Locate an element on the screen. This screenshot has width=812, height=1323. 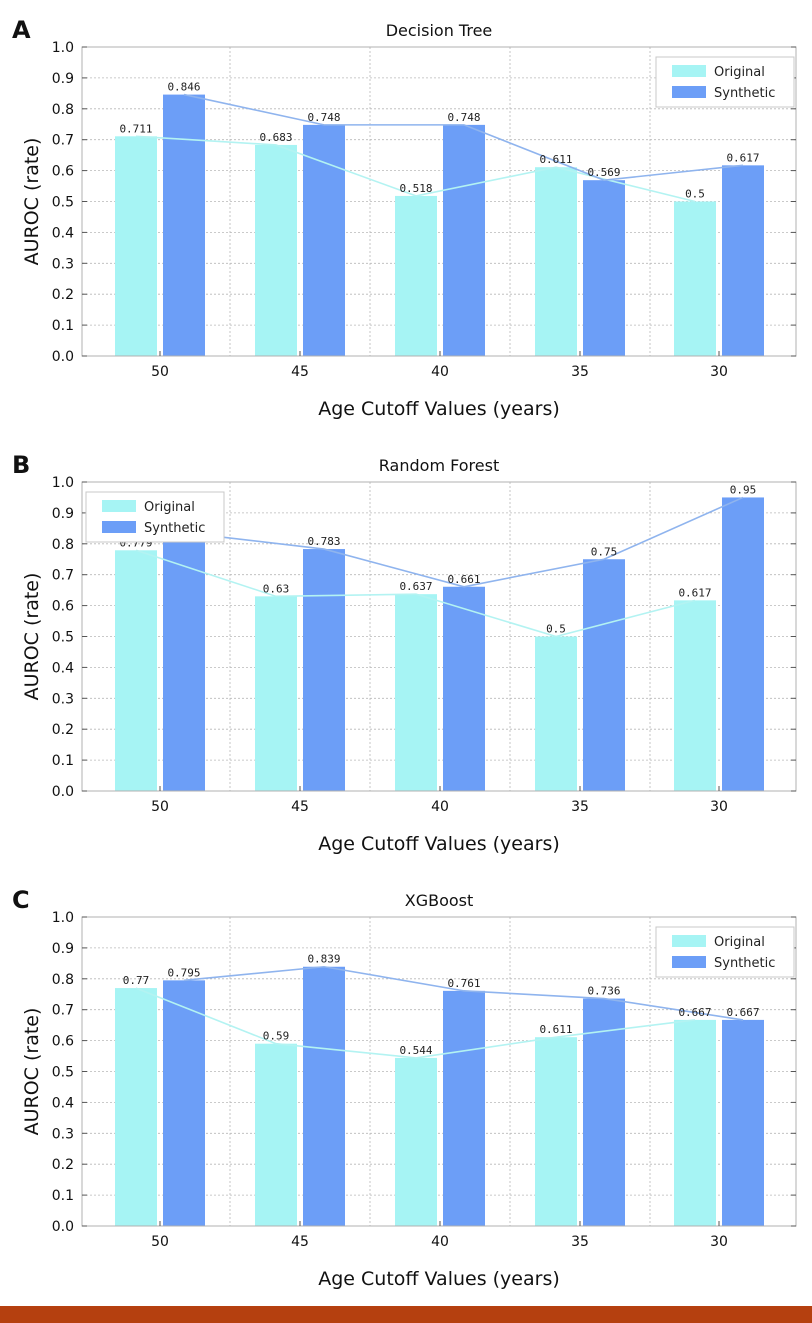
chart-title: XGBoost is located at coordinates (439, 900).